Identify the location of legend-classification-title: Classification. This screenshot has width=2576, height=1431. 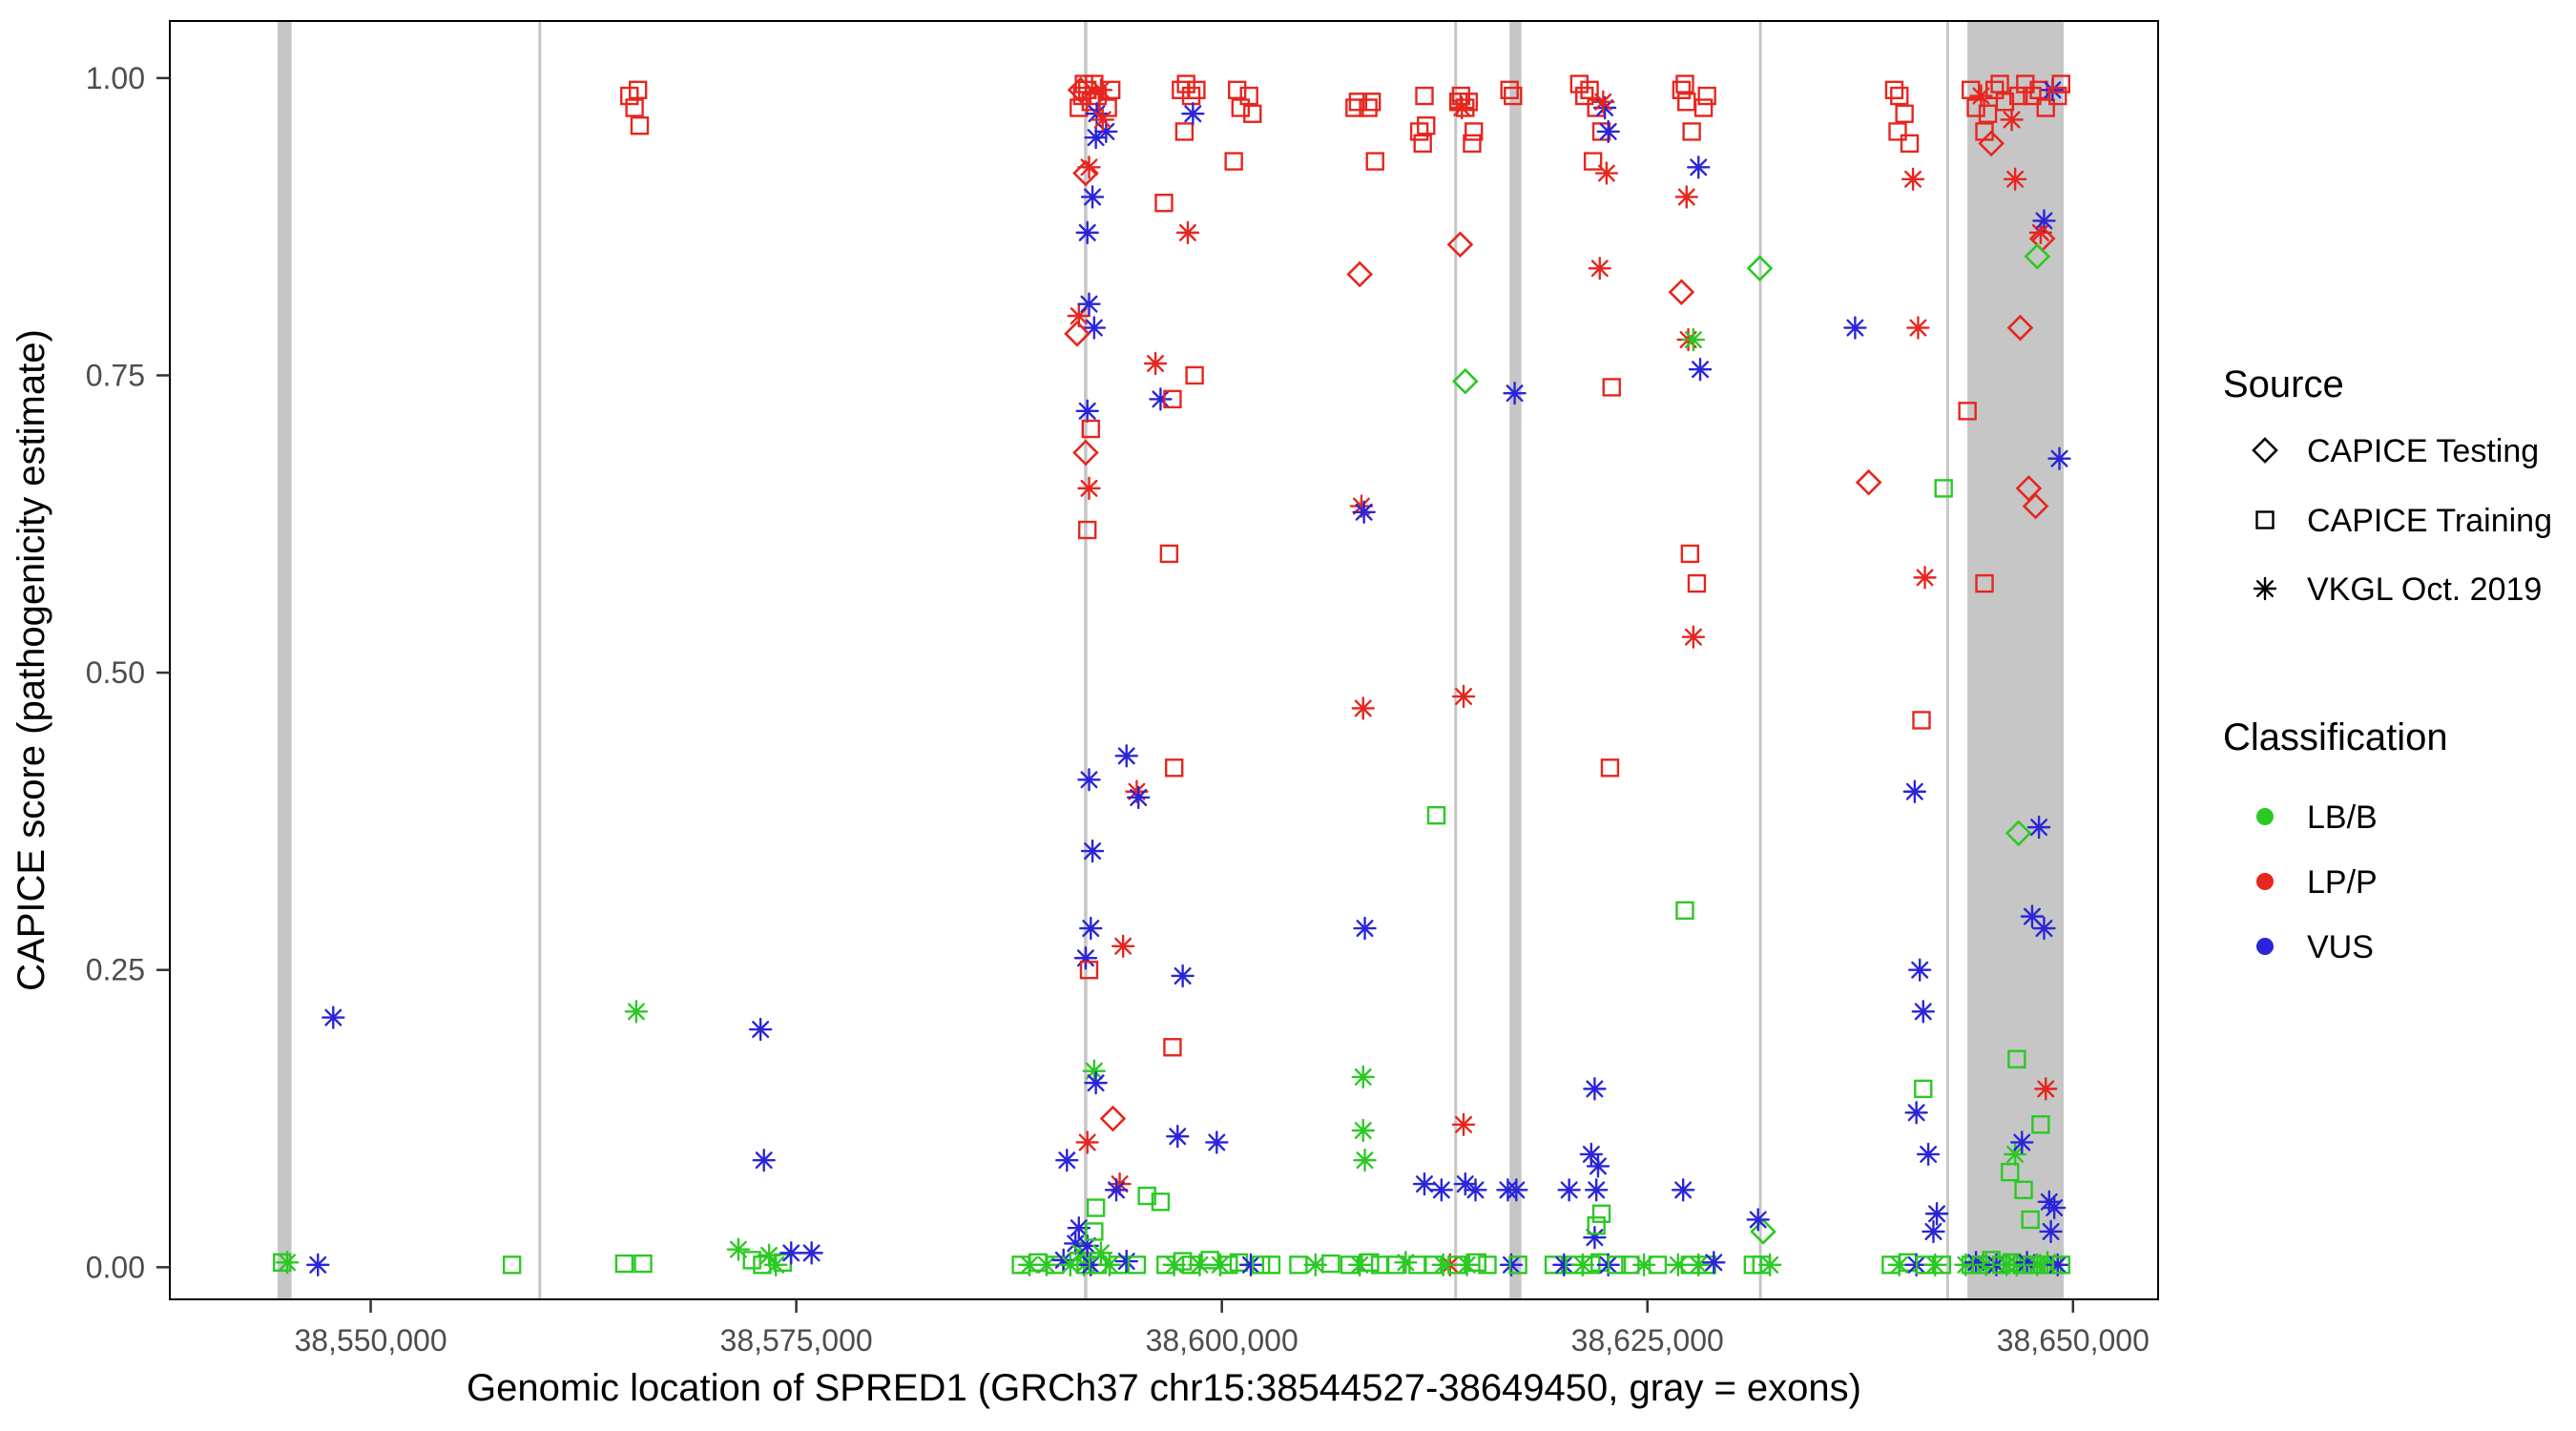
(2335, 737).